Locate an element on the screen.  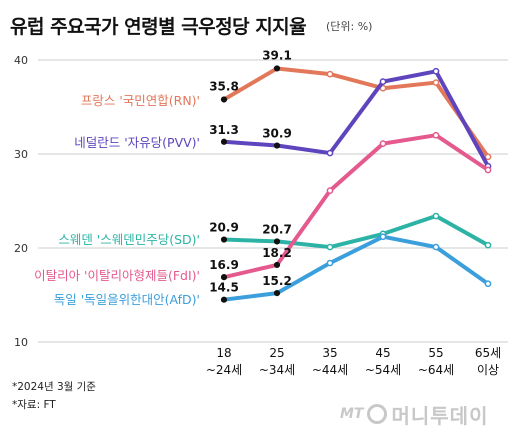
x-tick-1-top: 25 is located at coordinates (276, 353).